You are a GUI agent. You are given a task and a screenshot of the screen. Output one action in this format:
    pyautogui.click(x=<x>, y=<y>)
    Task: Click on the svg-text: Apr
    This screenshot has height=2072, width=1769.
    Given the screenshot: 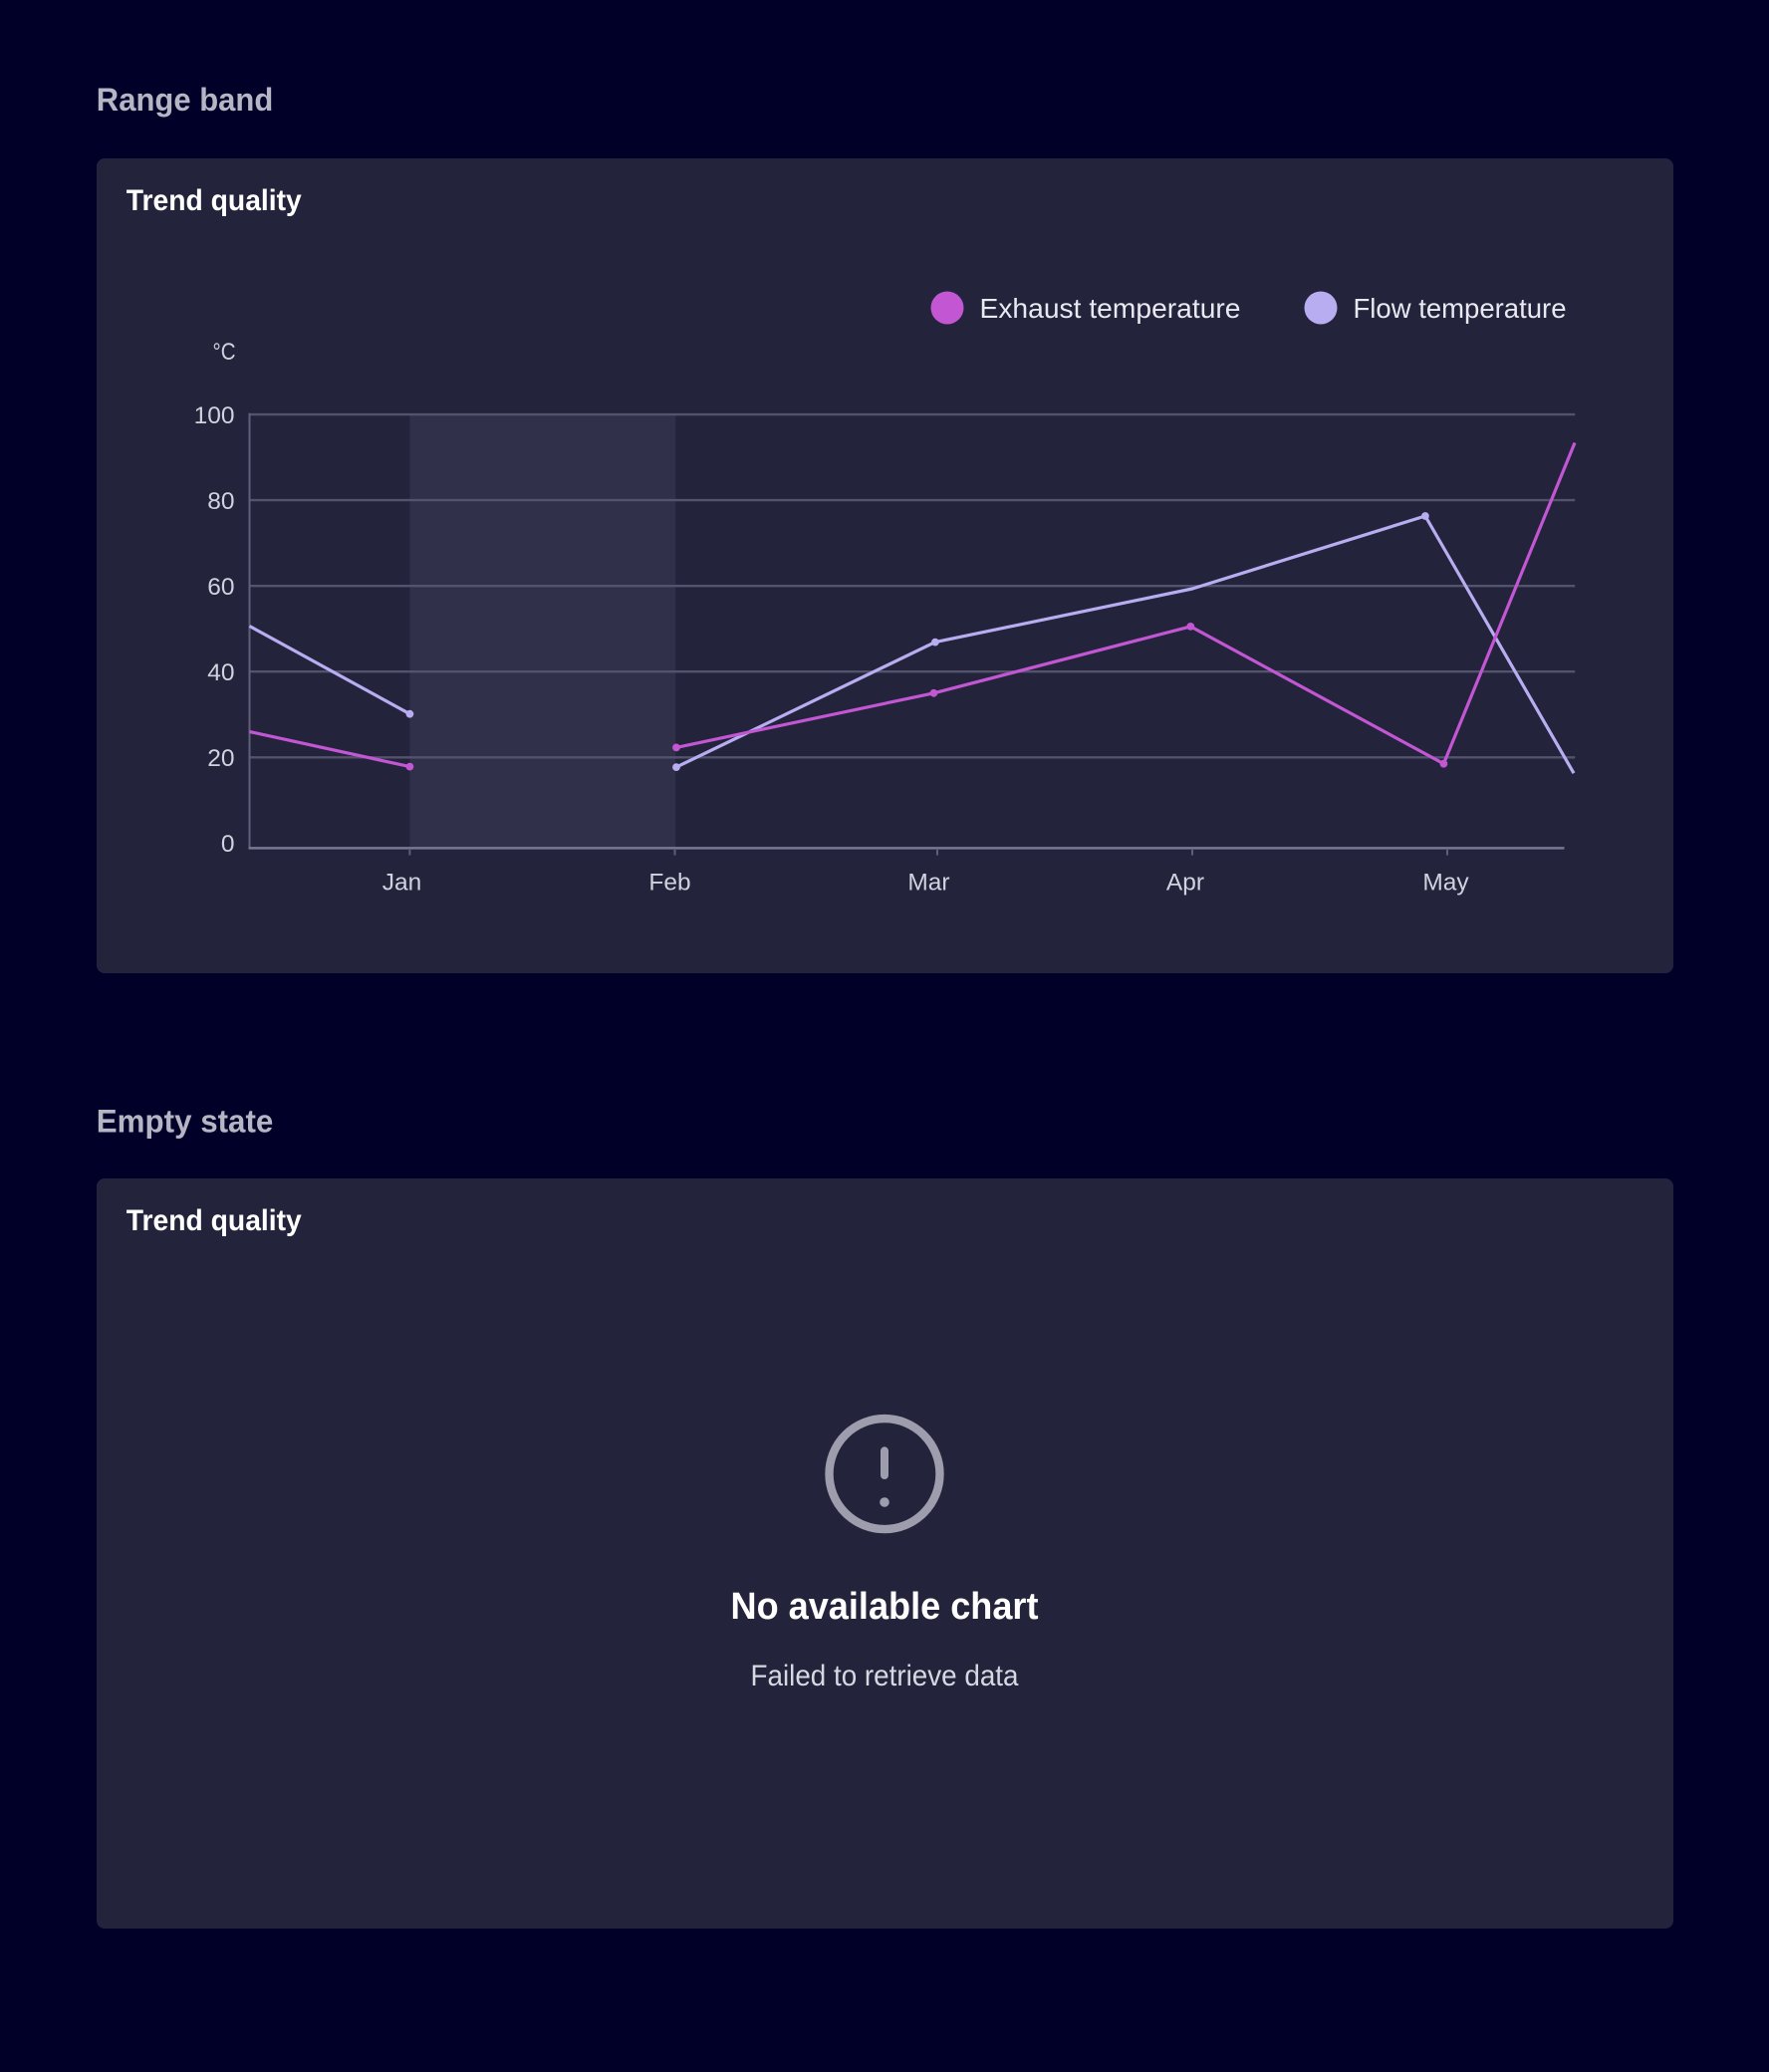 What is the action you would take?
    pyautogui.click(x=1185, y=882)
    